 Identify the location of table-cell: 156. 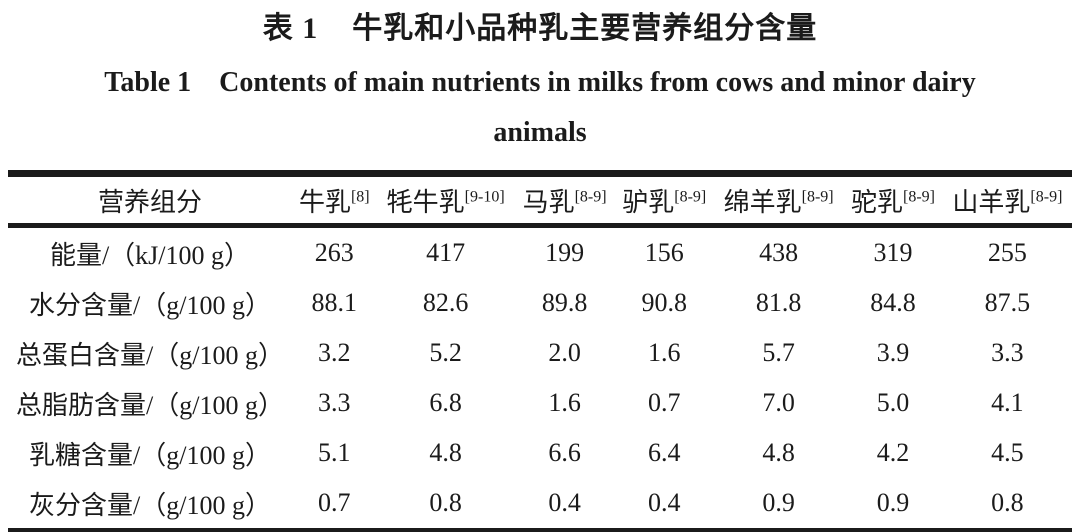
(664, 252).